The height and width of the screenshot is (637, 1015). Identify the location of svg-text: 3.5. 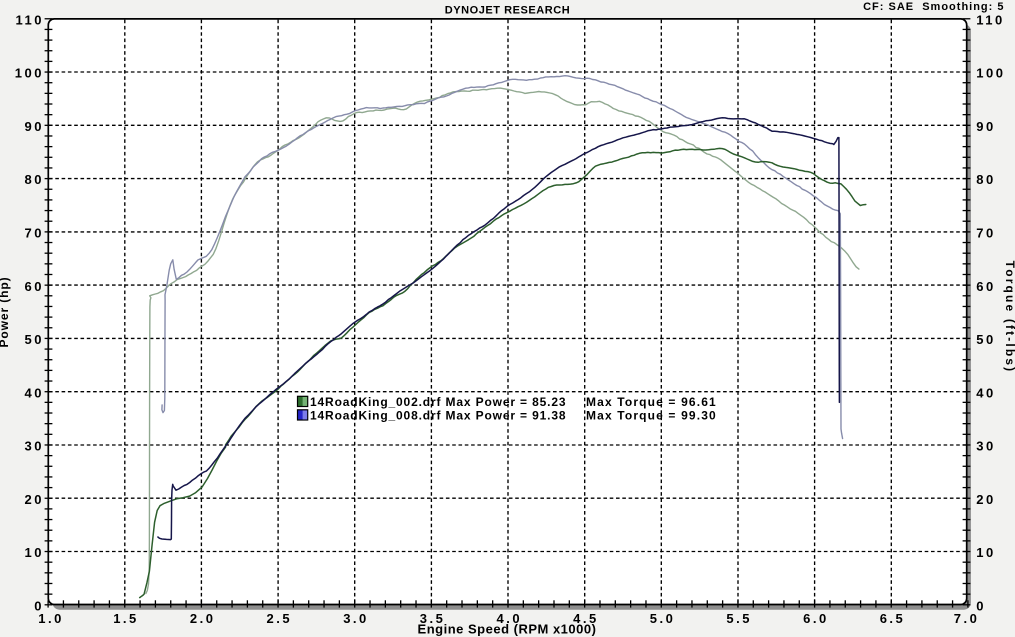
(433, 618).